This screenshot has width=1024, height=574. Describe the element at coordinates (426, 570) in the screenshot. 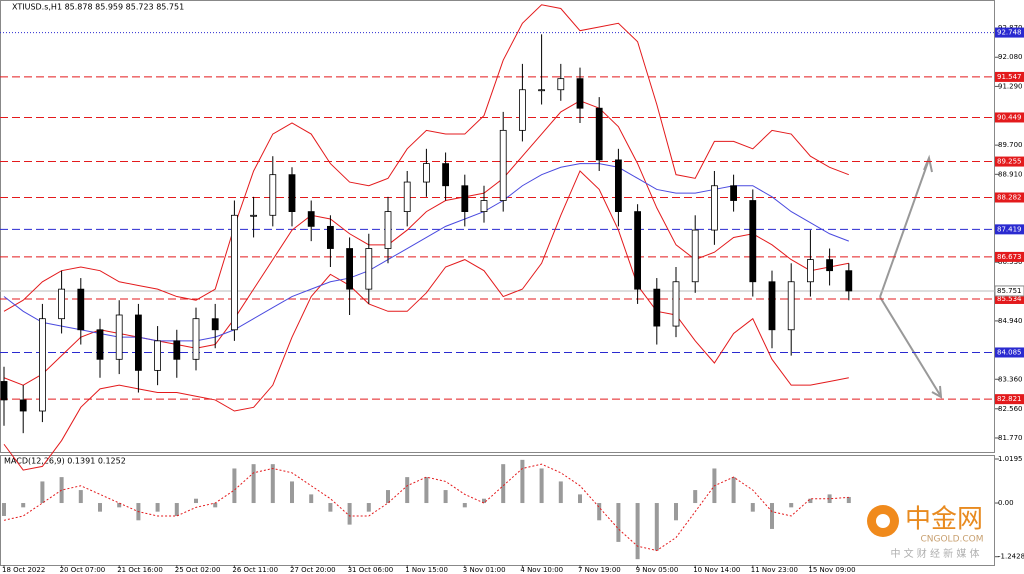

I see `x-tick-label: 1 Nov 15:00` at that location.